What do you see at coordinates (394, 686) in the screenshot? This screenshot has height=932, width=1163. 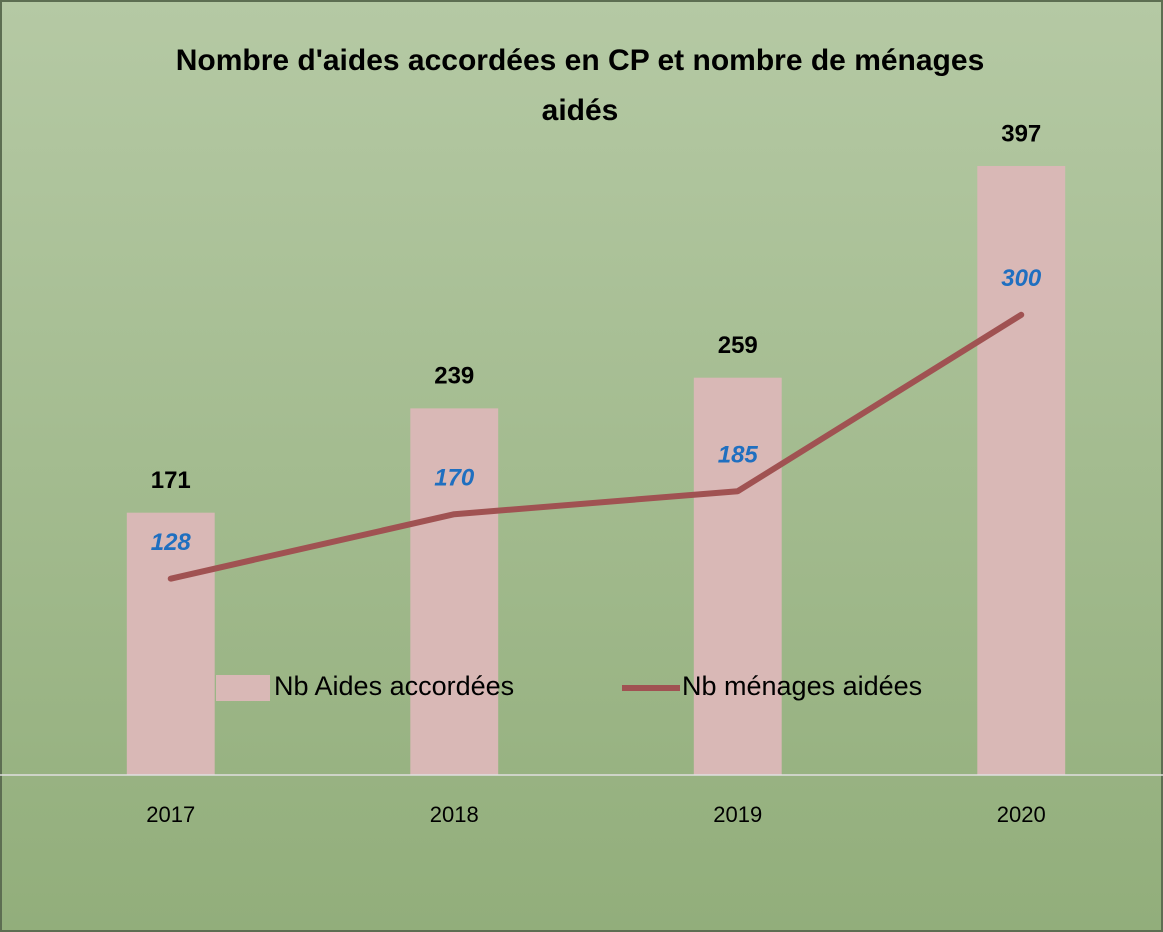 I see `legend-label: Nb Aides accordées` at bounding box center [394, 686].